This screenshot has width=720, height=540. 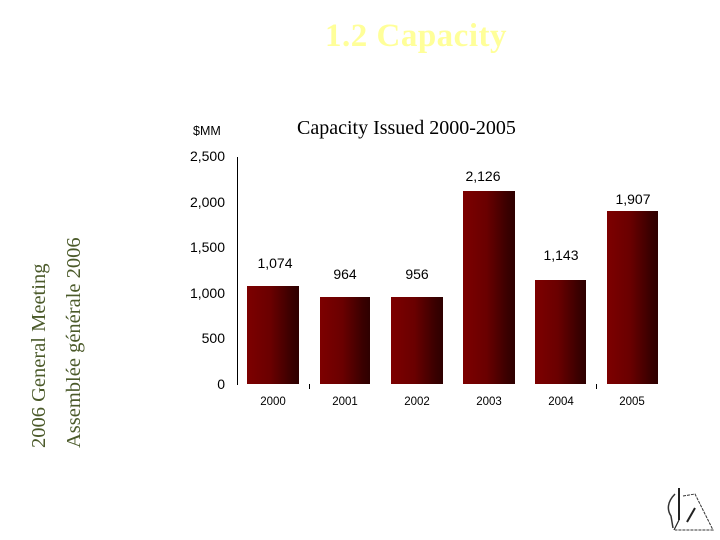 What do you see at coordinates (406, 128) in the screenshot?
I see `chart-title: Capacity Issued 2000-2005` at bounding box center [406, 128].